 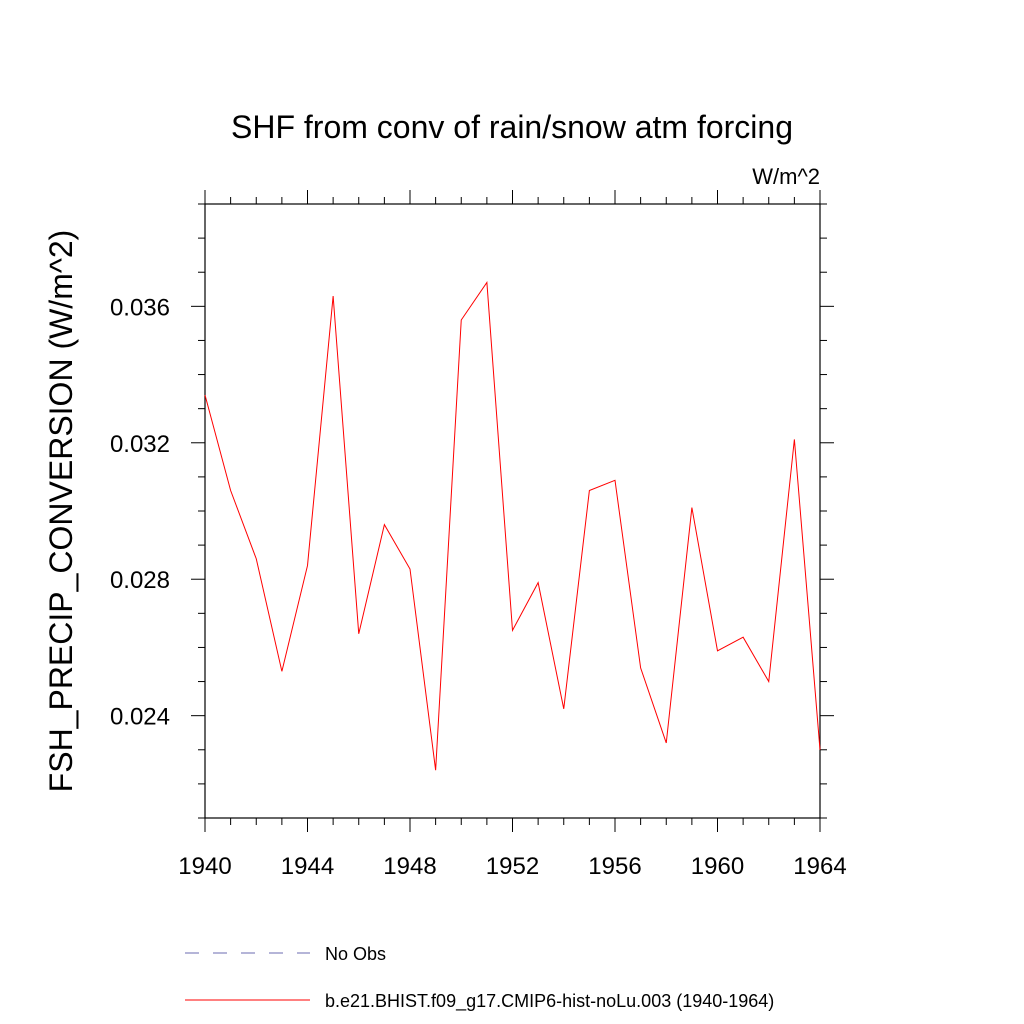 What do you see at coordinates (819, 866) in the screenshot?
I see `x-tick-label: 1964` at bounding box center [819, 866].